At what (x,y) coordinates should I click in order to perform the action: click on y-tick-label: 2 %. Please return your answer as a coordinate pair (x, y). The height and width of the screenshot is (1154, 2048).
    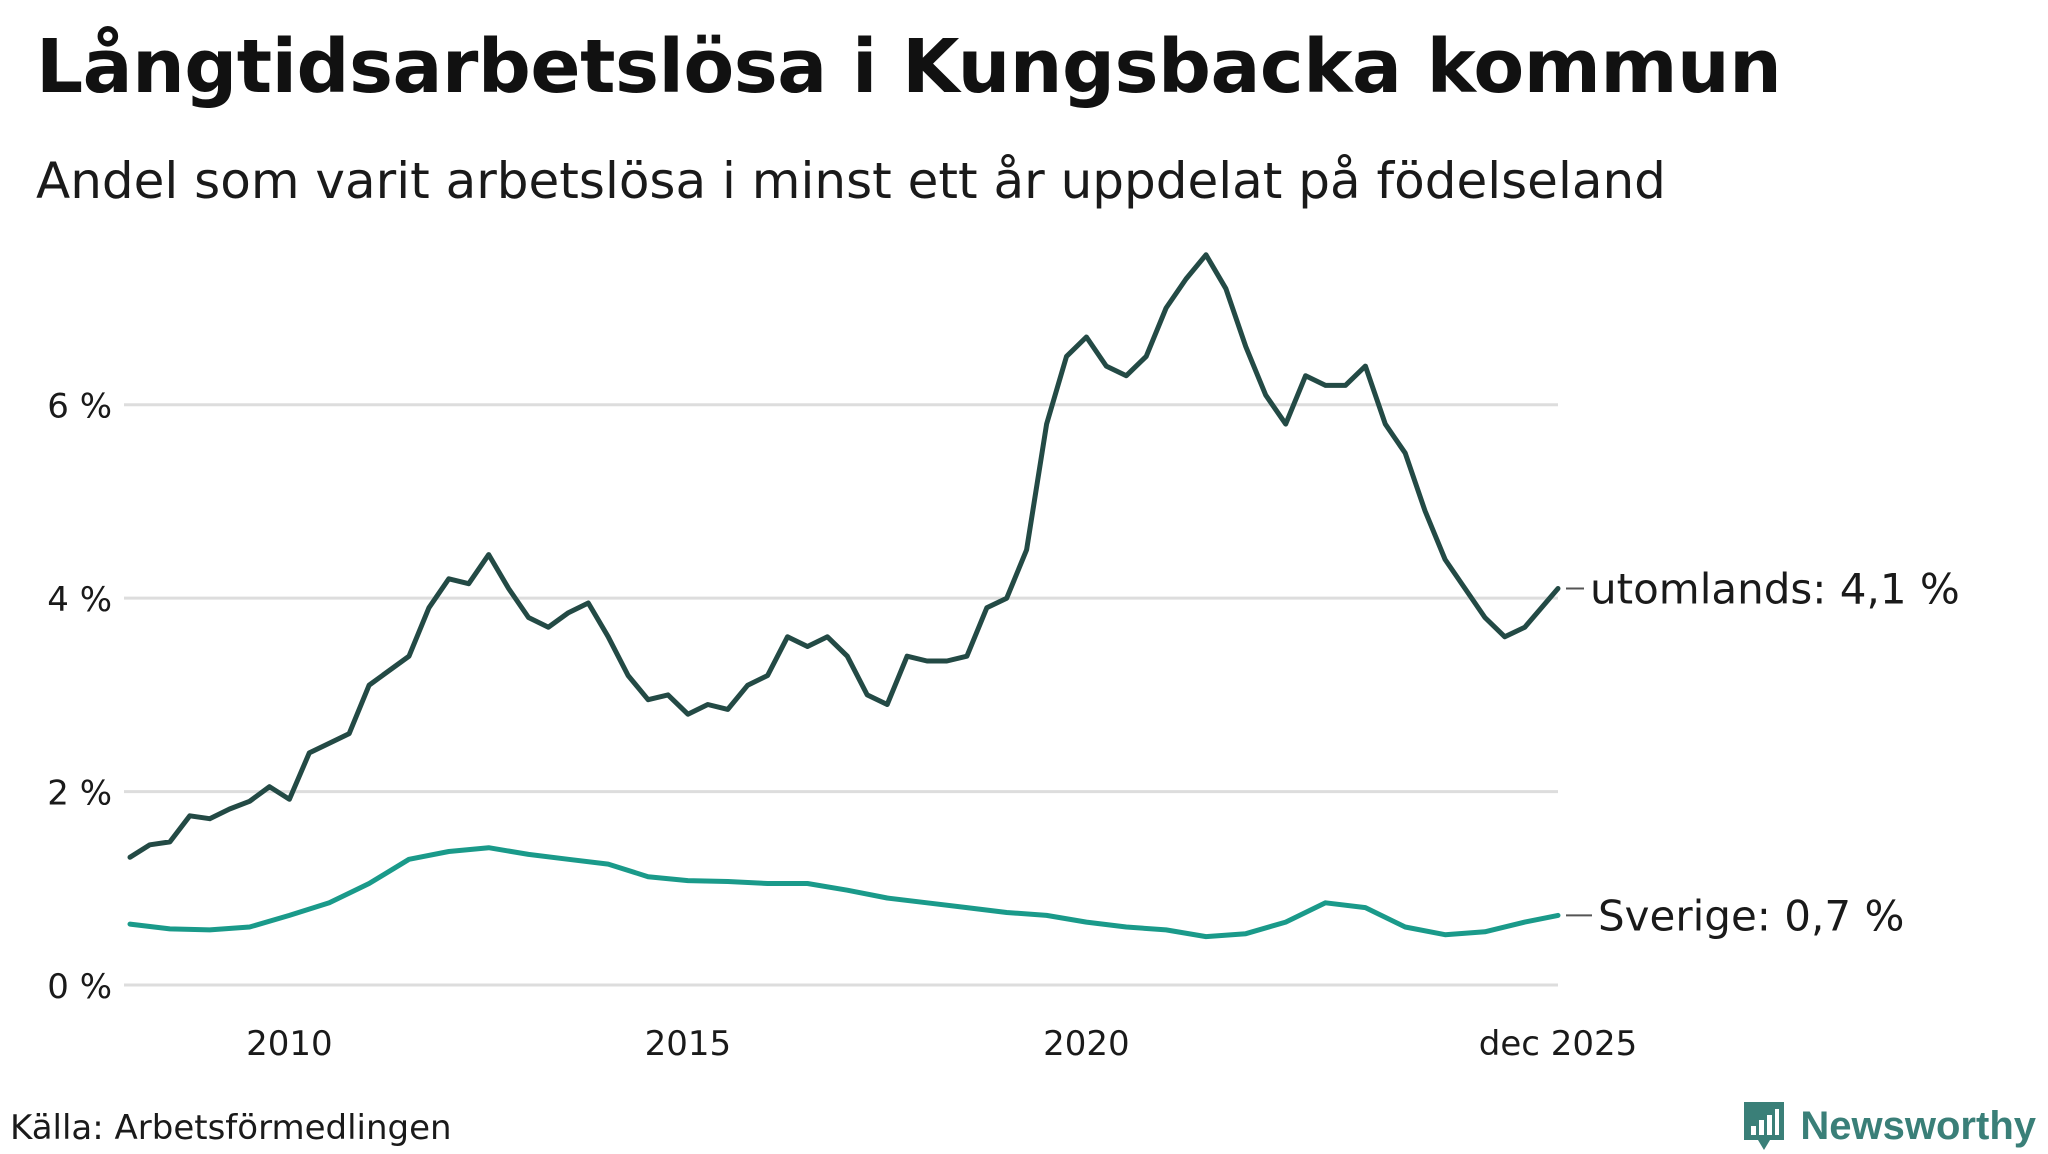
    Looking at the image, I should click on (79, 794).